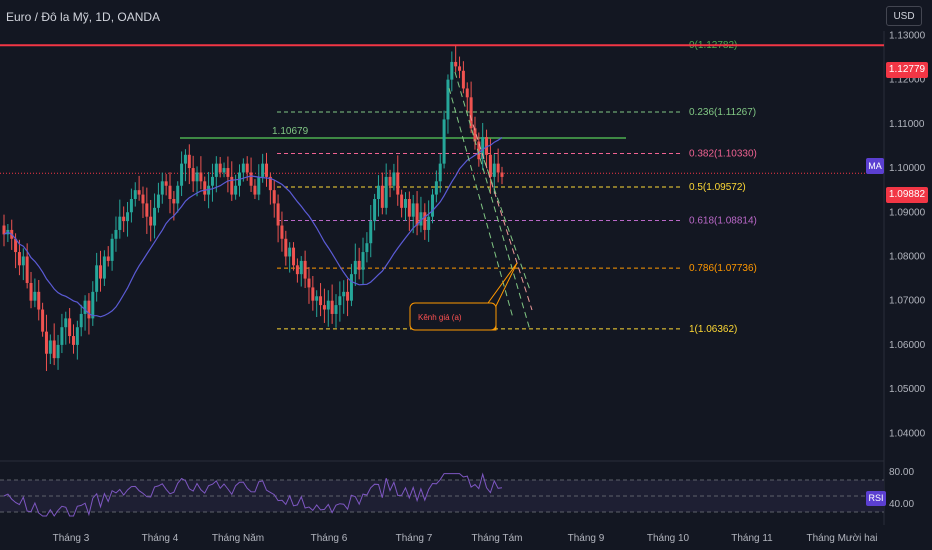  I want to click on symbol-title: Euro / Đô la Mỹ, 1D, OANDA, so click(83, 17).